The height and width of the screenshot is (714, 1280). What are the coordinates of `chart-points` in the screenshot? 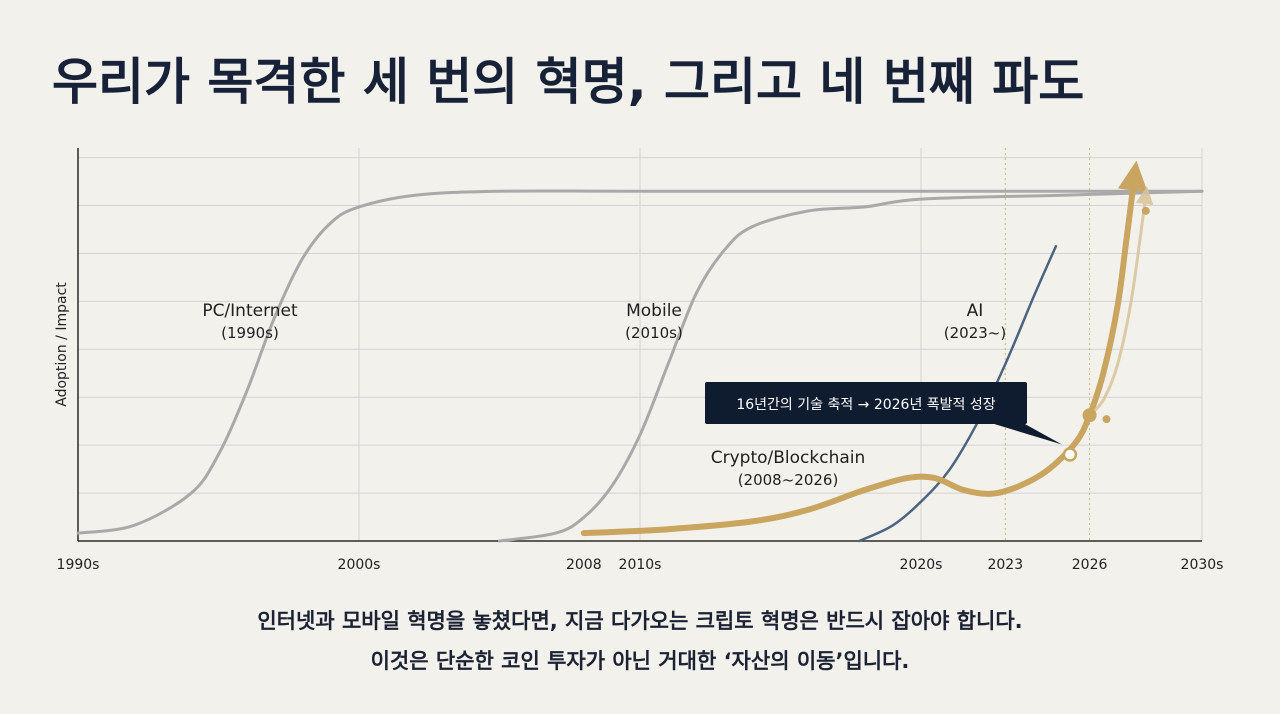 It's located at (1106, 334).